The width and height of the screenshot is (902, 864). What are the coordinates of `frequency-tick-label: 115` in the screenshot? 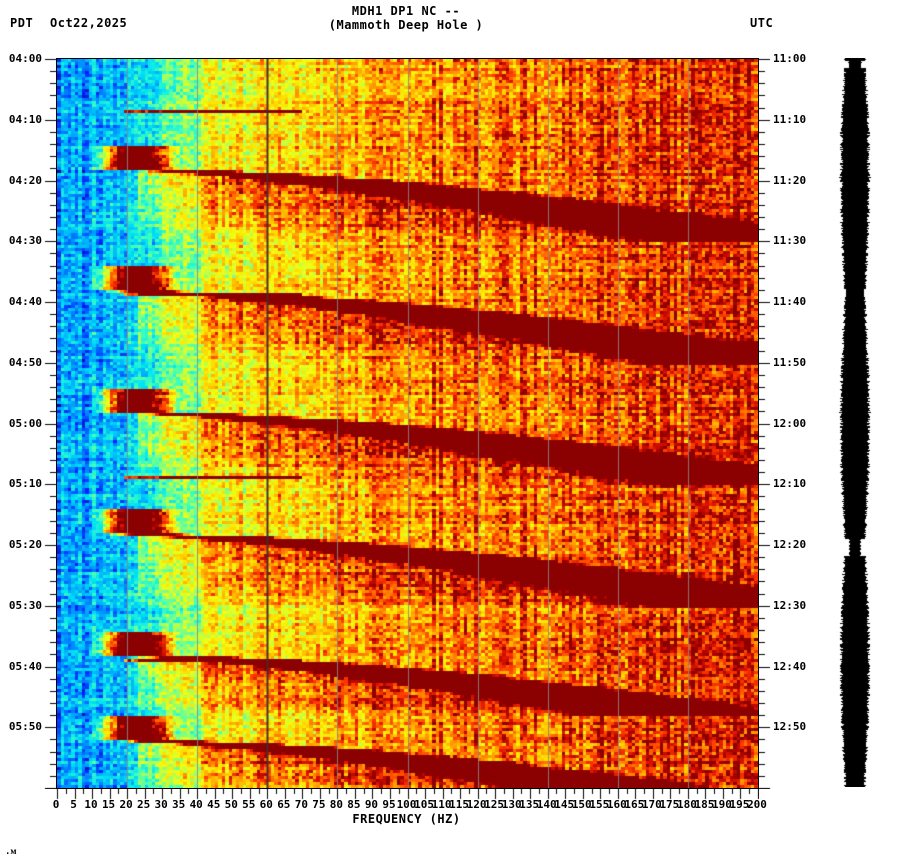 It's located at (459, 804).